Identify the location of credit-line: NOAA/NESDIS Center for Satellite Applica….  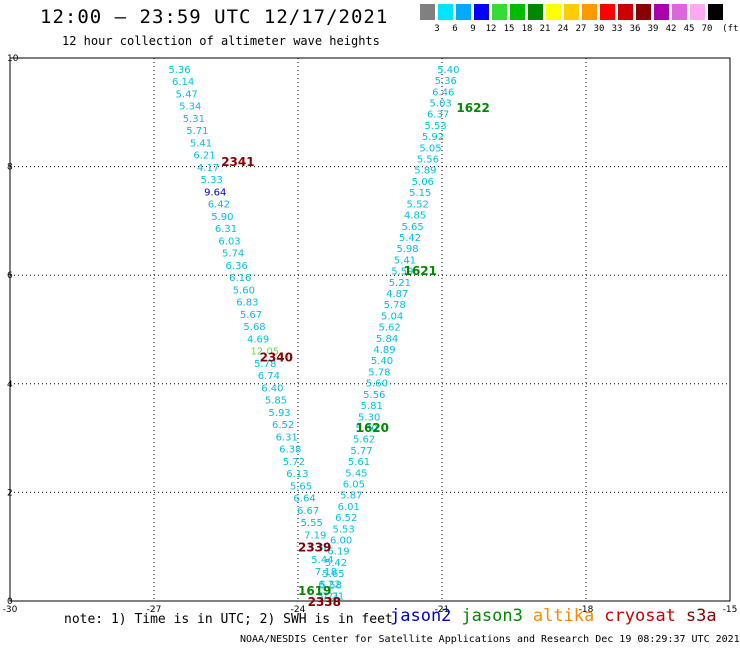
(490, 639).